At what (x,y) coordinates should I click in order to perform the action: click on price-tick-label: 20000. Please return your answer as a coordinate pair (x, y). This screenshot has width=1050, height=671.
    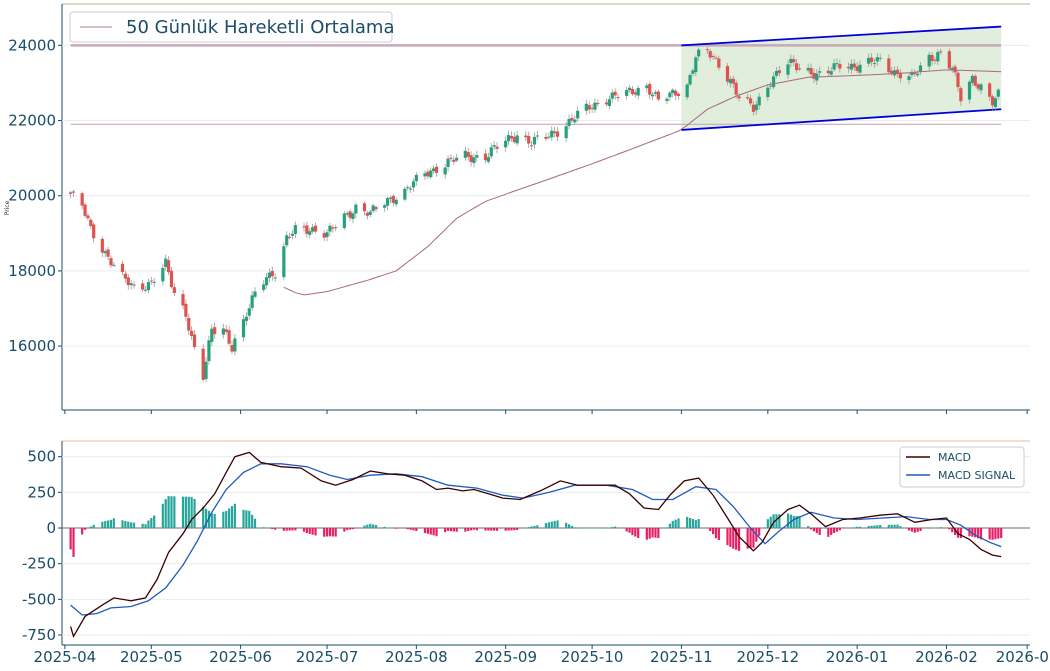
    Looking at the image, I should click on (32, 196).